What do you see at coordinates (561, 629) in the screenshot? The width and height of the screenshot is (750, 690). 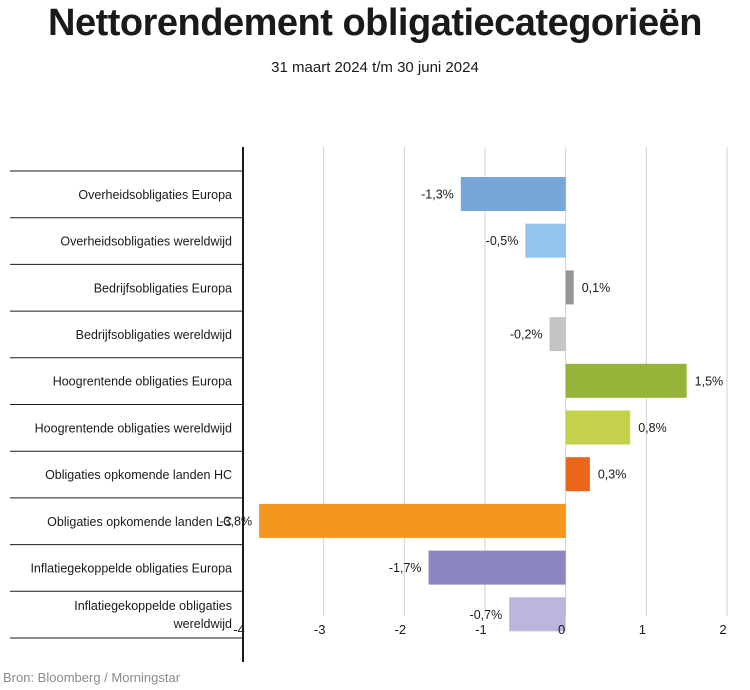 I see `x-tick-label: 0` at bounding box center [561, 629].